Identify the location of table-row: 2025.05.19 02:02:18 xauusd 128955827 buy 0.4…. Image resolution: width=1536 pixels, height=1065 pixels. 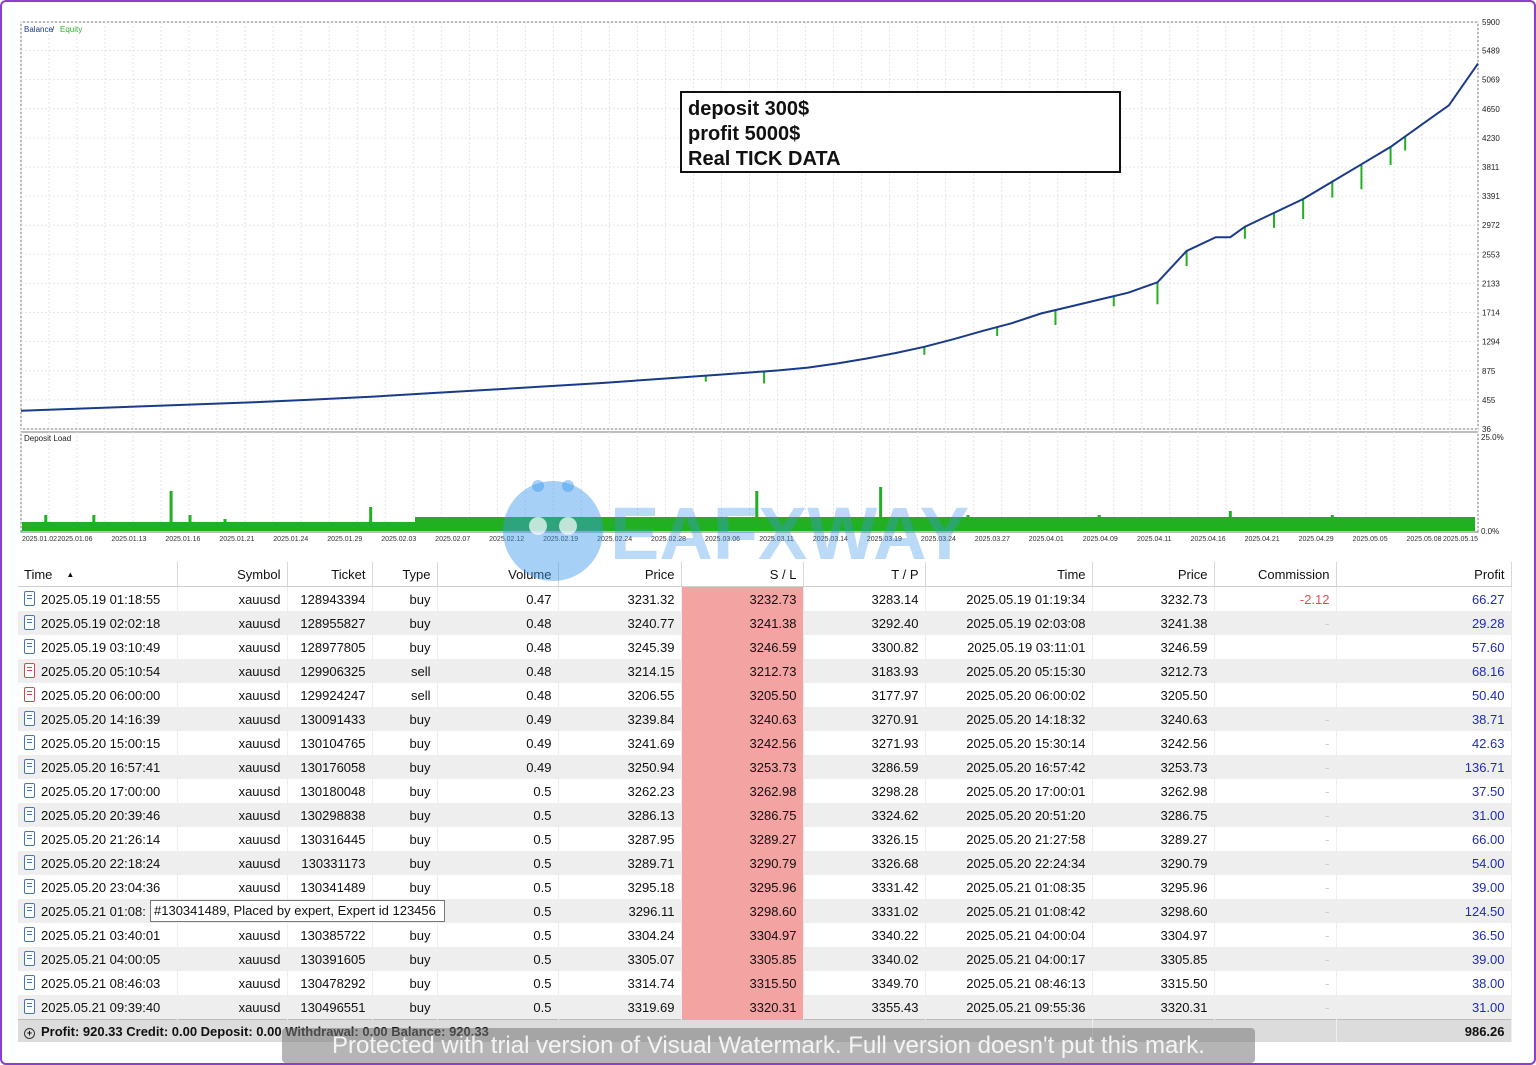
(765, 623).